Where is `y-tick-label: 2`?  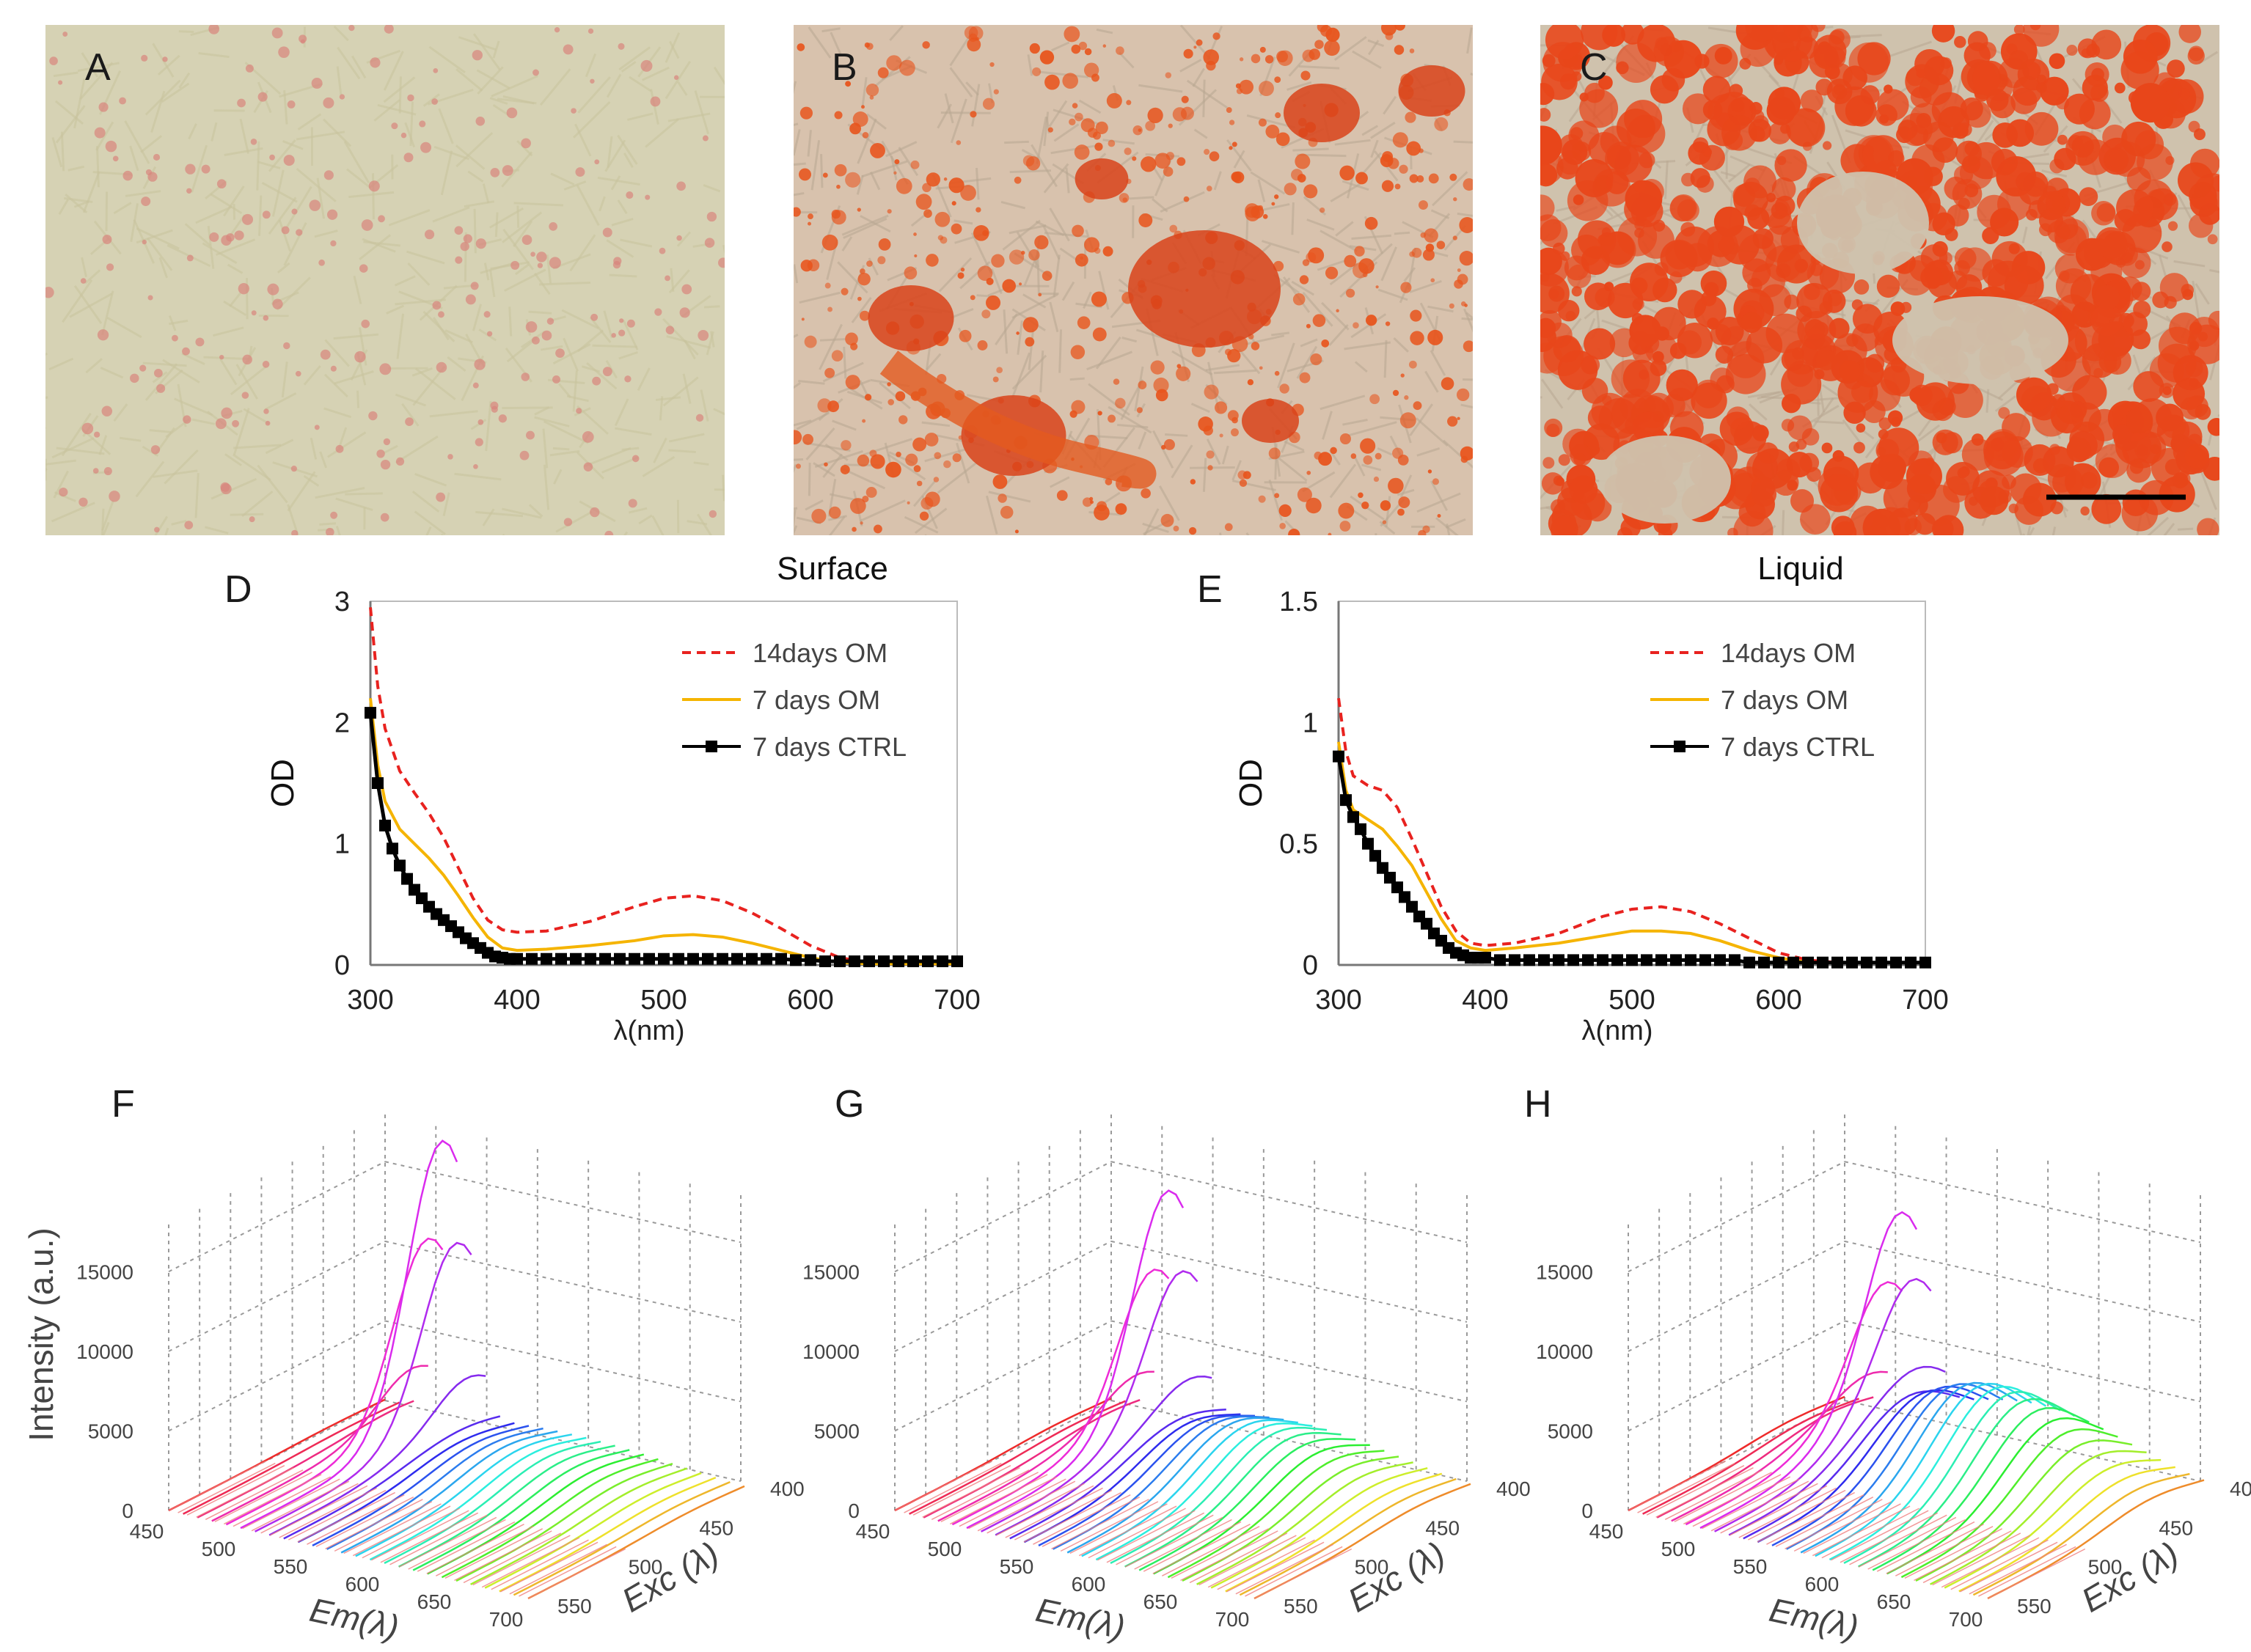 y-tick-label: 2 is located at coordinates (342, 723).